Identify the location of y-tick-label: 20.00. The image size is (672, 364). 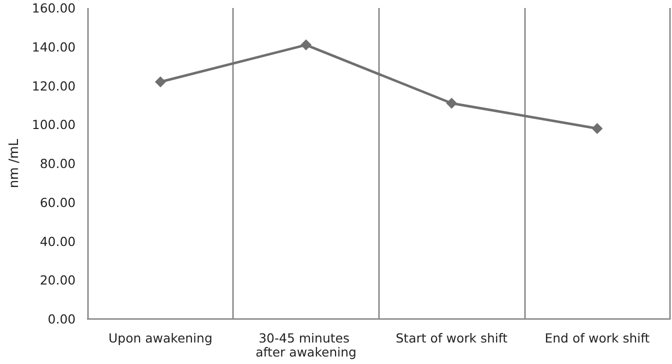
(58, 280).